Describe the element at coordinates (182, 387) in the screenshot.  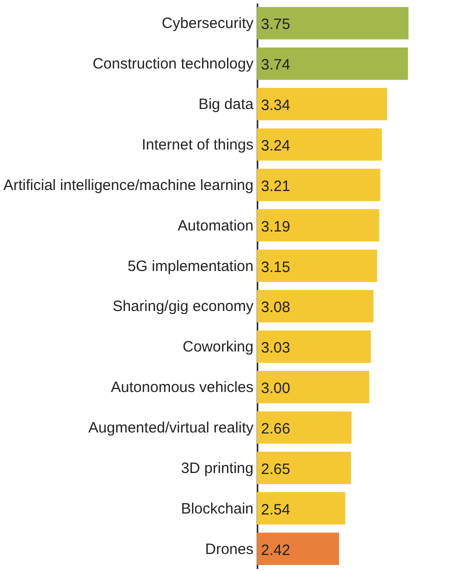
I see `y-tick-label: Autonomous vehicles` at that location.